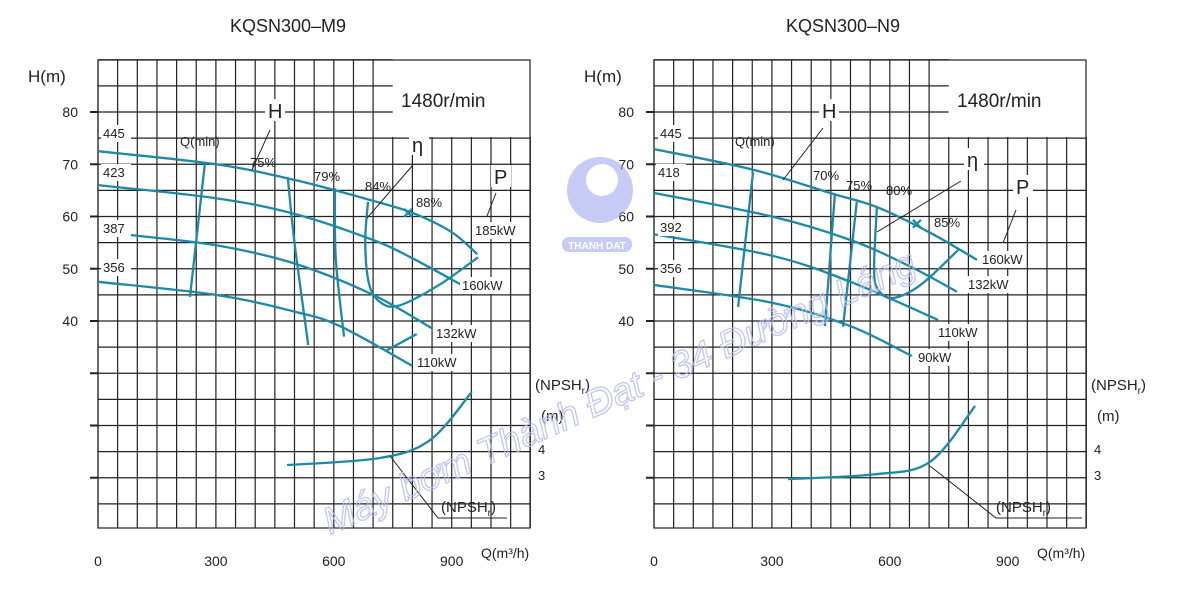 This screenshot has height=600, width=1200. I want to click on diameter-label: 445, so click(671, 133).